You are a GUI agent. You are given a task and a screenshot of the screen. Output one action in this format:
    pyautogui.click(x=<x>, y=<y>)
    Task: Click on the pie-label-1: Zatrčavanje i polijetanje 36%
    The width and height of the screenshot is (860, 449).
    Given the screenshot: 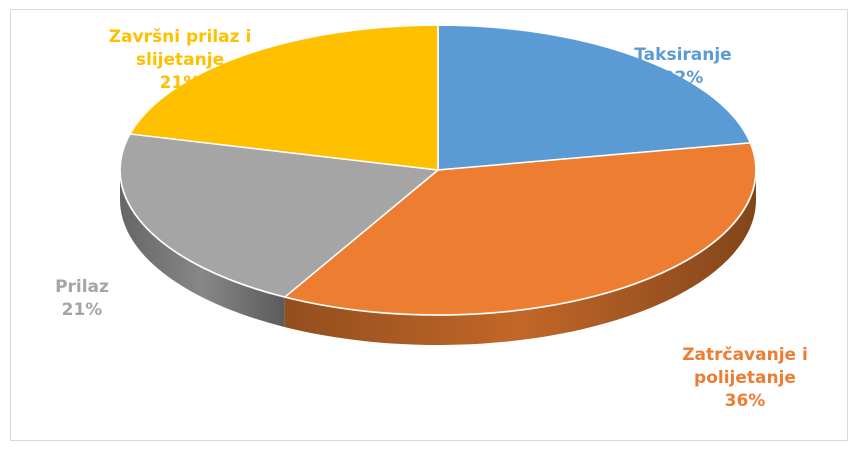 What is the action you would take?
    pyautogui.click(x=745, y=378)
    